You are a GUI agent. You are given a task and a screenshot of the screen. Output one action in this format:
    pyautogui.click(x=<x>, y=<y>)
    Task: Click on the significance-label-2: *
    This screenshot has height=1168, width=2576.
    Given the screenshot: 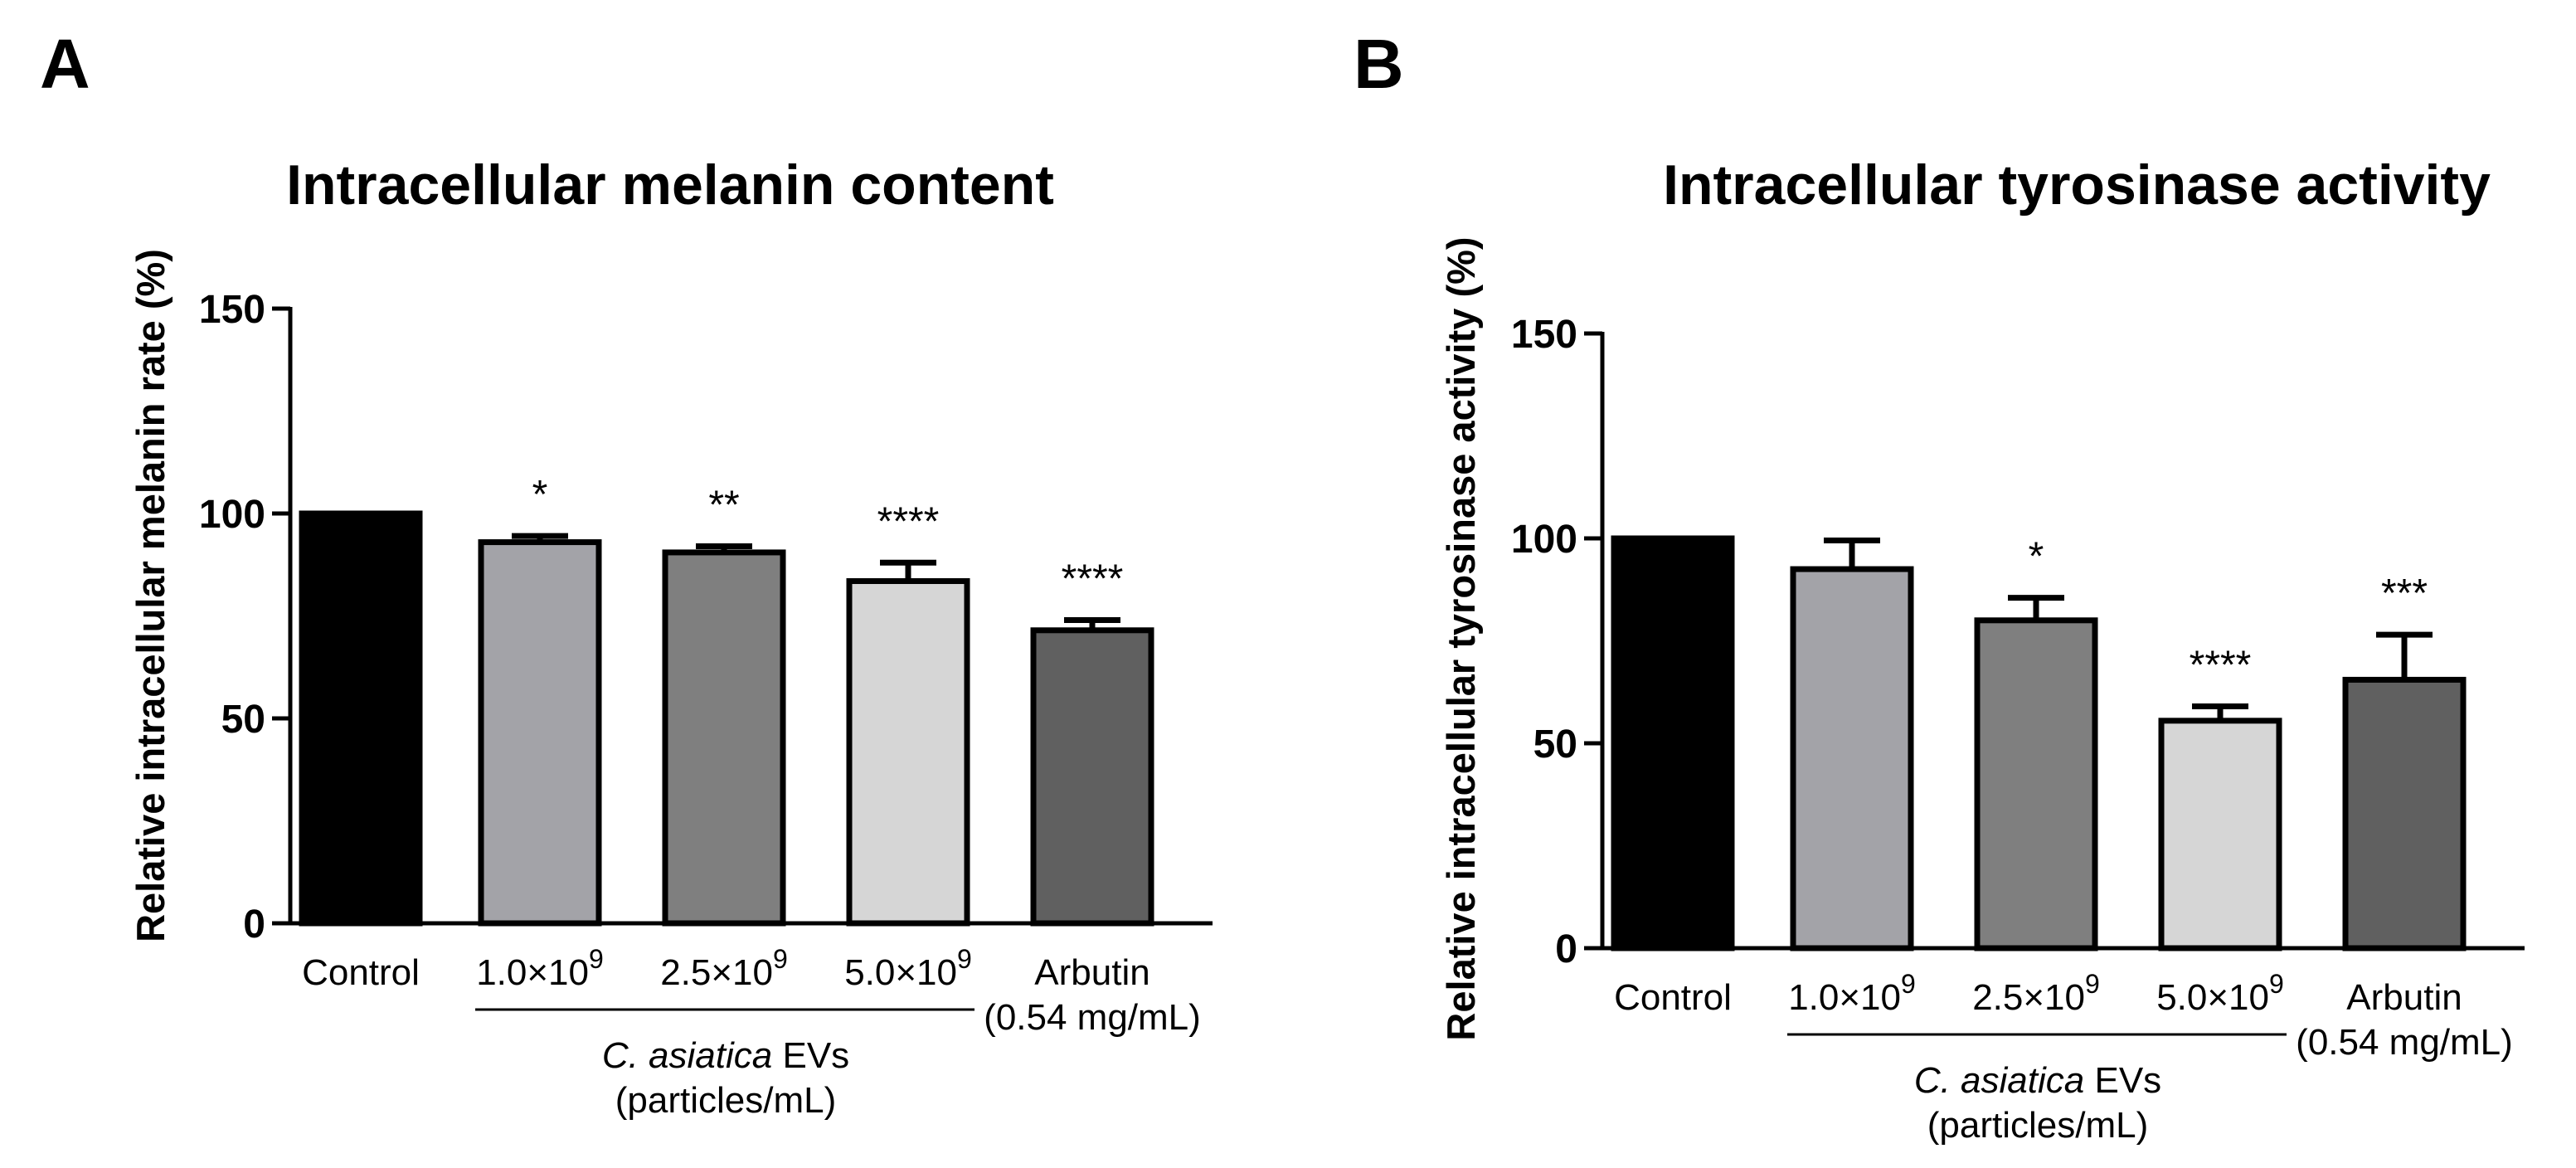 What is the action you would take?
    pyautogui.click(x=2036, y=557)
    